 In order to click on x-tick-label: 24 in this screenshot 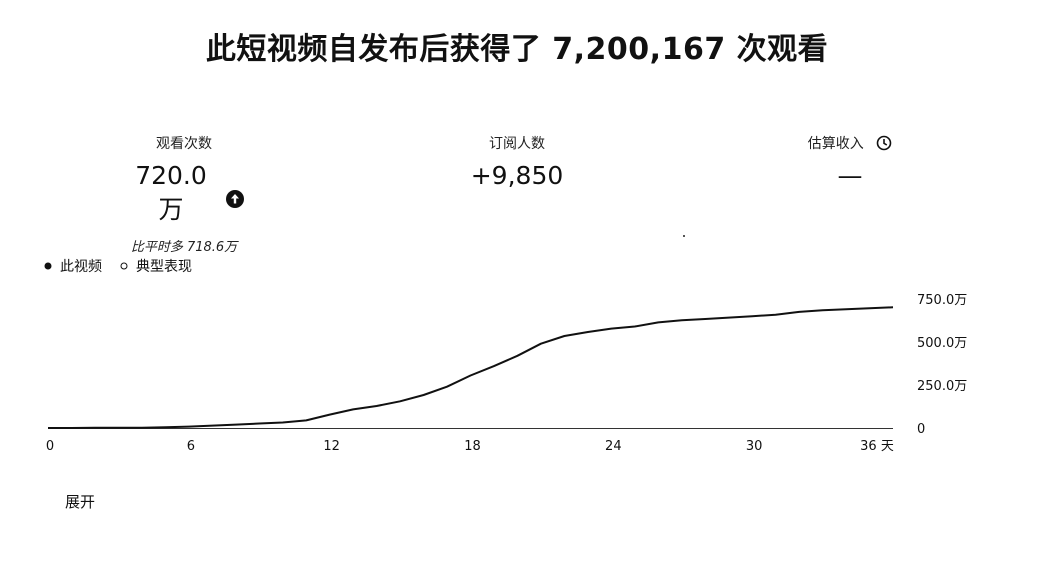, I will do `click(613, 446)`.